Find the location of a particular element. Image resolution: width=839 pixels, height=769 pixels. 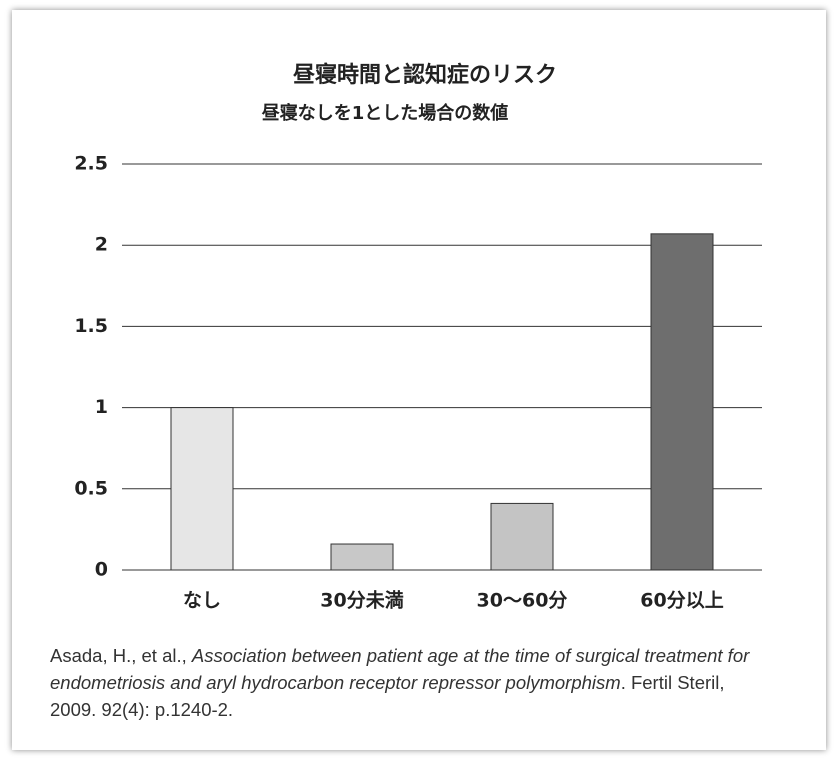

y-tick-label: 2 is located at coordinates (101, 245).